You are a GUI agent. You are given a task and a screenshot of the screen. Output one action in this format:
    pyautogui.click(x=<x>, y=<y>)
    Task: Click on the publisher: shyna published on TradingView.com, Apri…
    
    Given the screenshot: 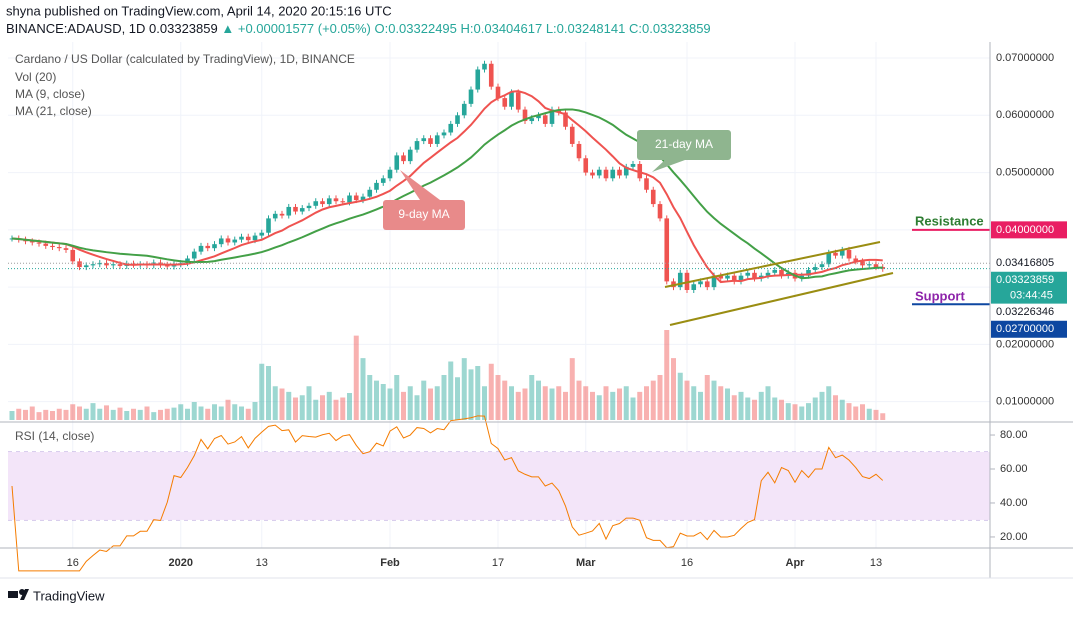 What is the action you would take?
    pyautogui.click(x=199, y=10)
    